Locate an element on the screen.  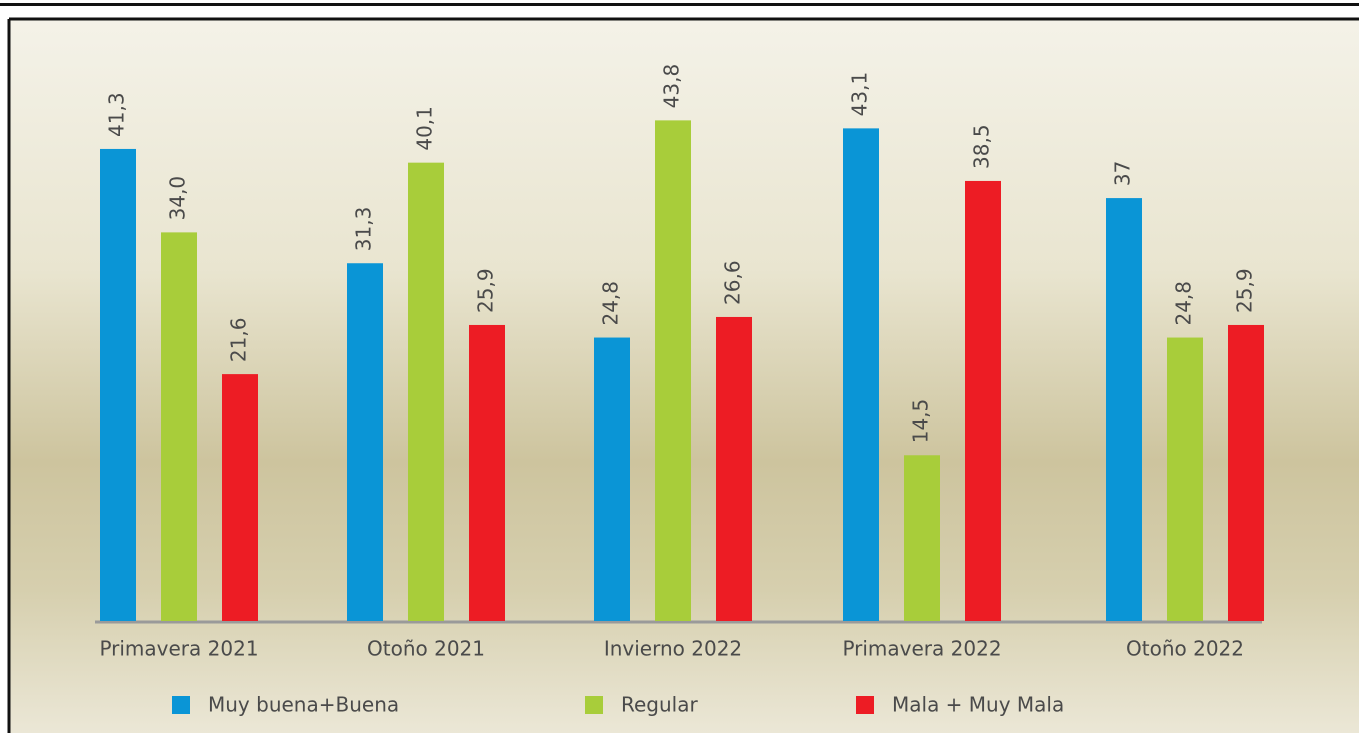
value-label: 31,3 is located at coordinates (364, 229).